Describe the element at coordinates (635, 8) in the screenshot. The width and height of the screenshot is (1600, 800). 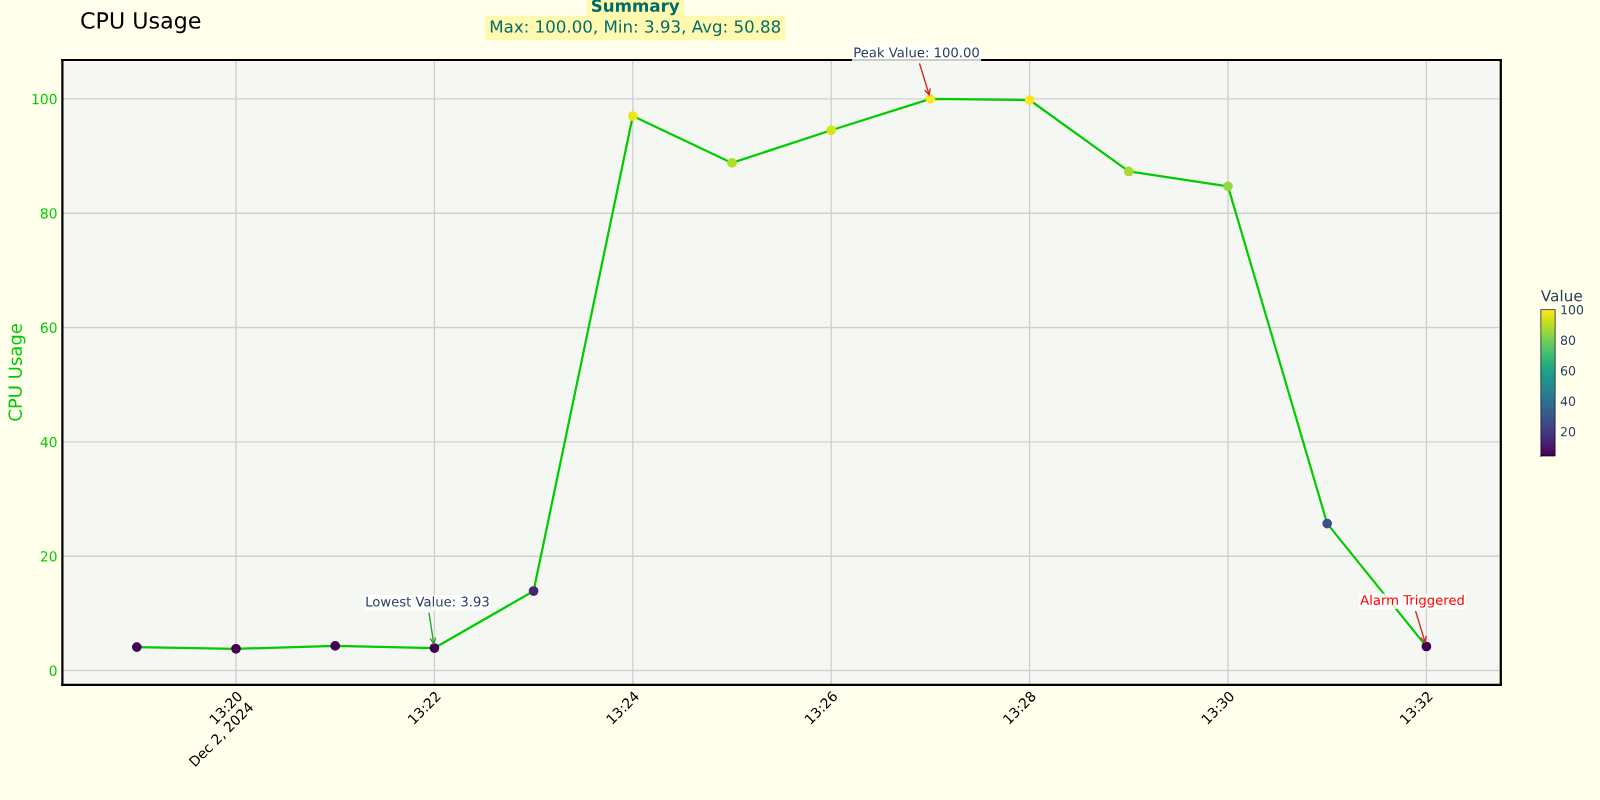
I see `text: Summary` at that location.